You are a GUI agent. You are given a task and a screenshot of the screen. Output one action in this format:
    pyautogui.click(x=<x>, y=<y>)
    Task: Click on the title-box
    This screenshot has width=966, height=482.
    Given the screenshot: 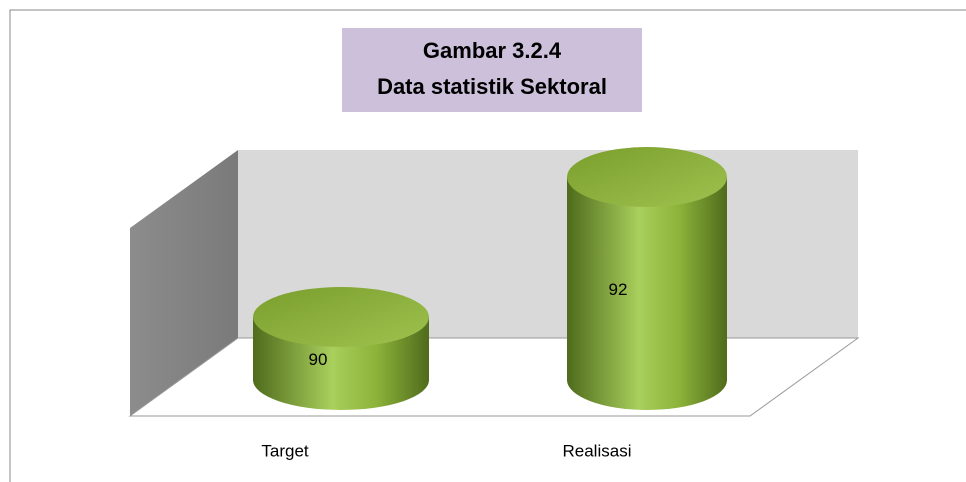 What is the action you would take?
    pyautogui.click(x=492, y=70)
    